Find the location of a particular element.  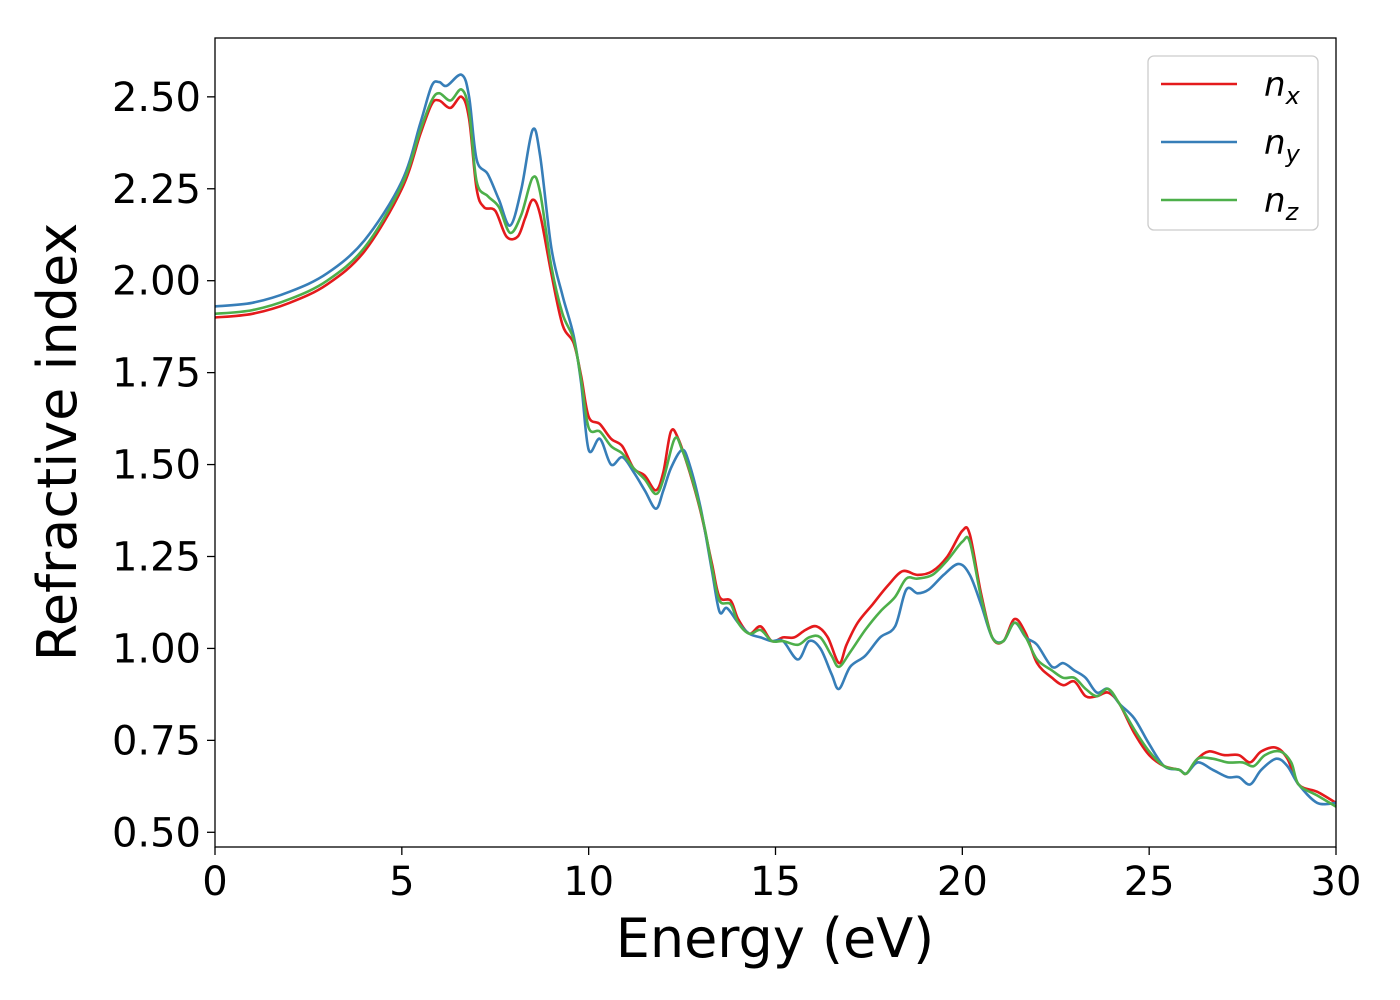

x-tick-label: 30 is located at coordinates (1336, 882).